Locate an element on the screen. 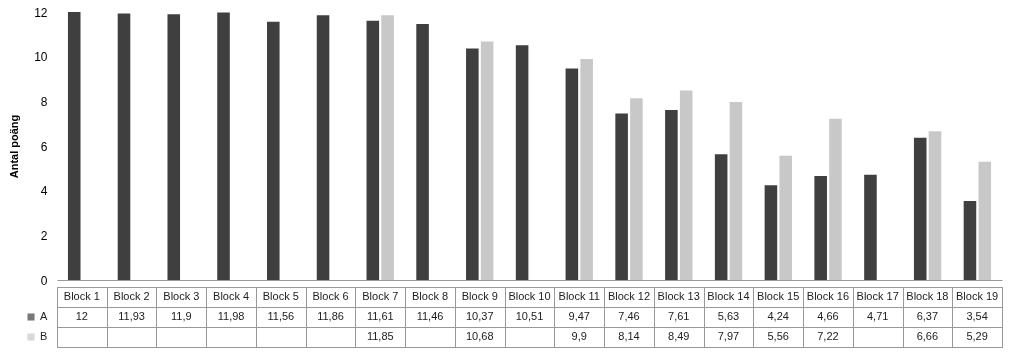 Image resolution: width=1024 pixels, height=358 pixels. x-tick-label: Block 17 is located at coordinates (877, 296).